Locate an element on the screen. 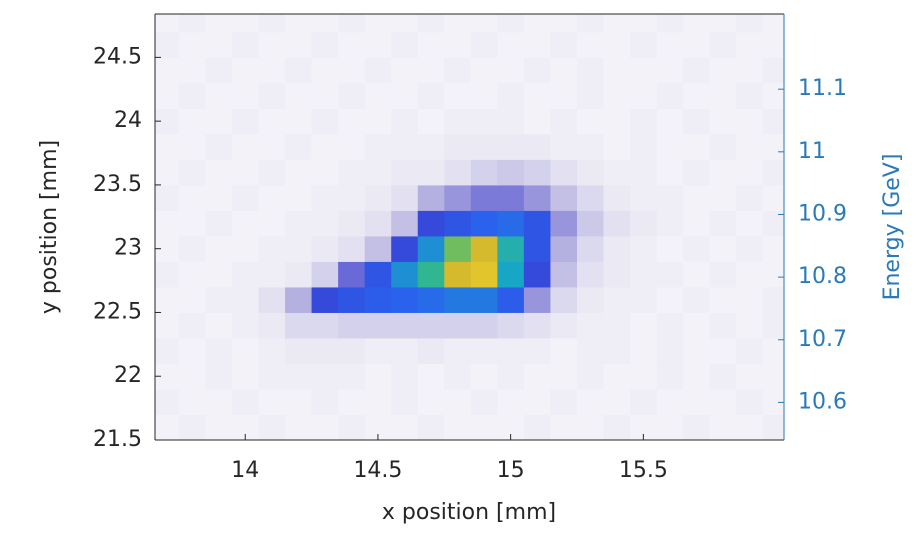 The width and height of the screenshot is (923, 534). y-tick-label: 23 is located at coordinates (128, 248).